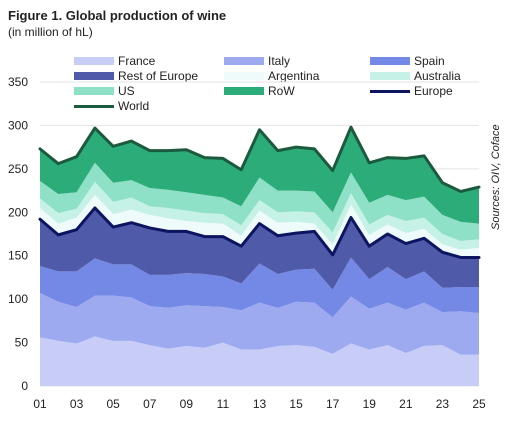  I want to click on area-spain, so click(259, 287).